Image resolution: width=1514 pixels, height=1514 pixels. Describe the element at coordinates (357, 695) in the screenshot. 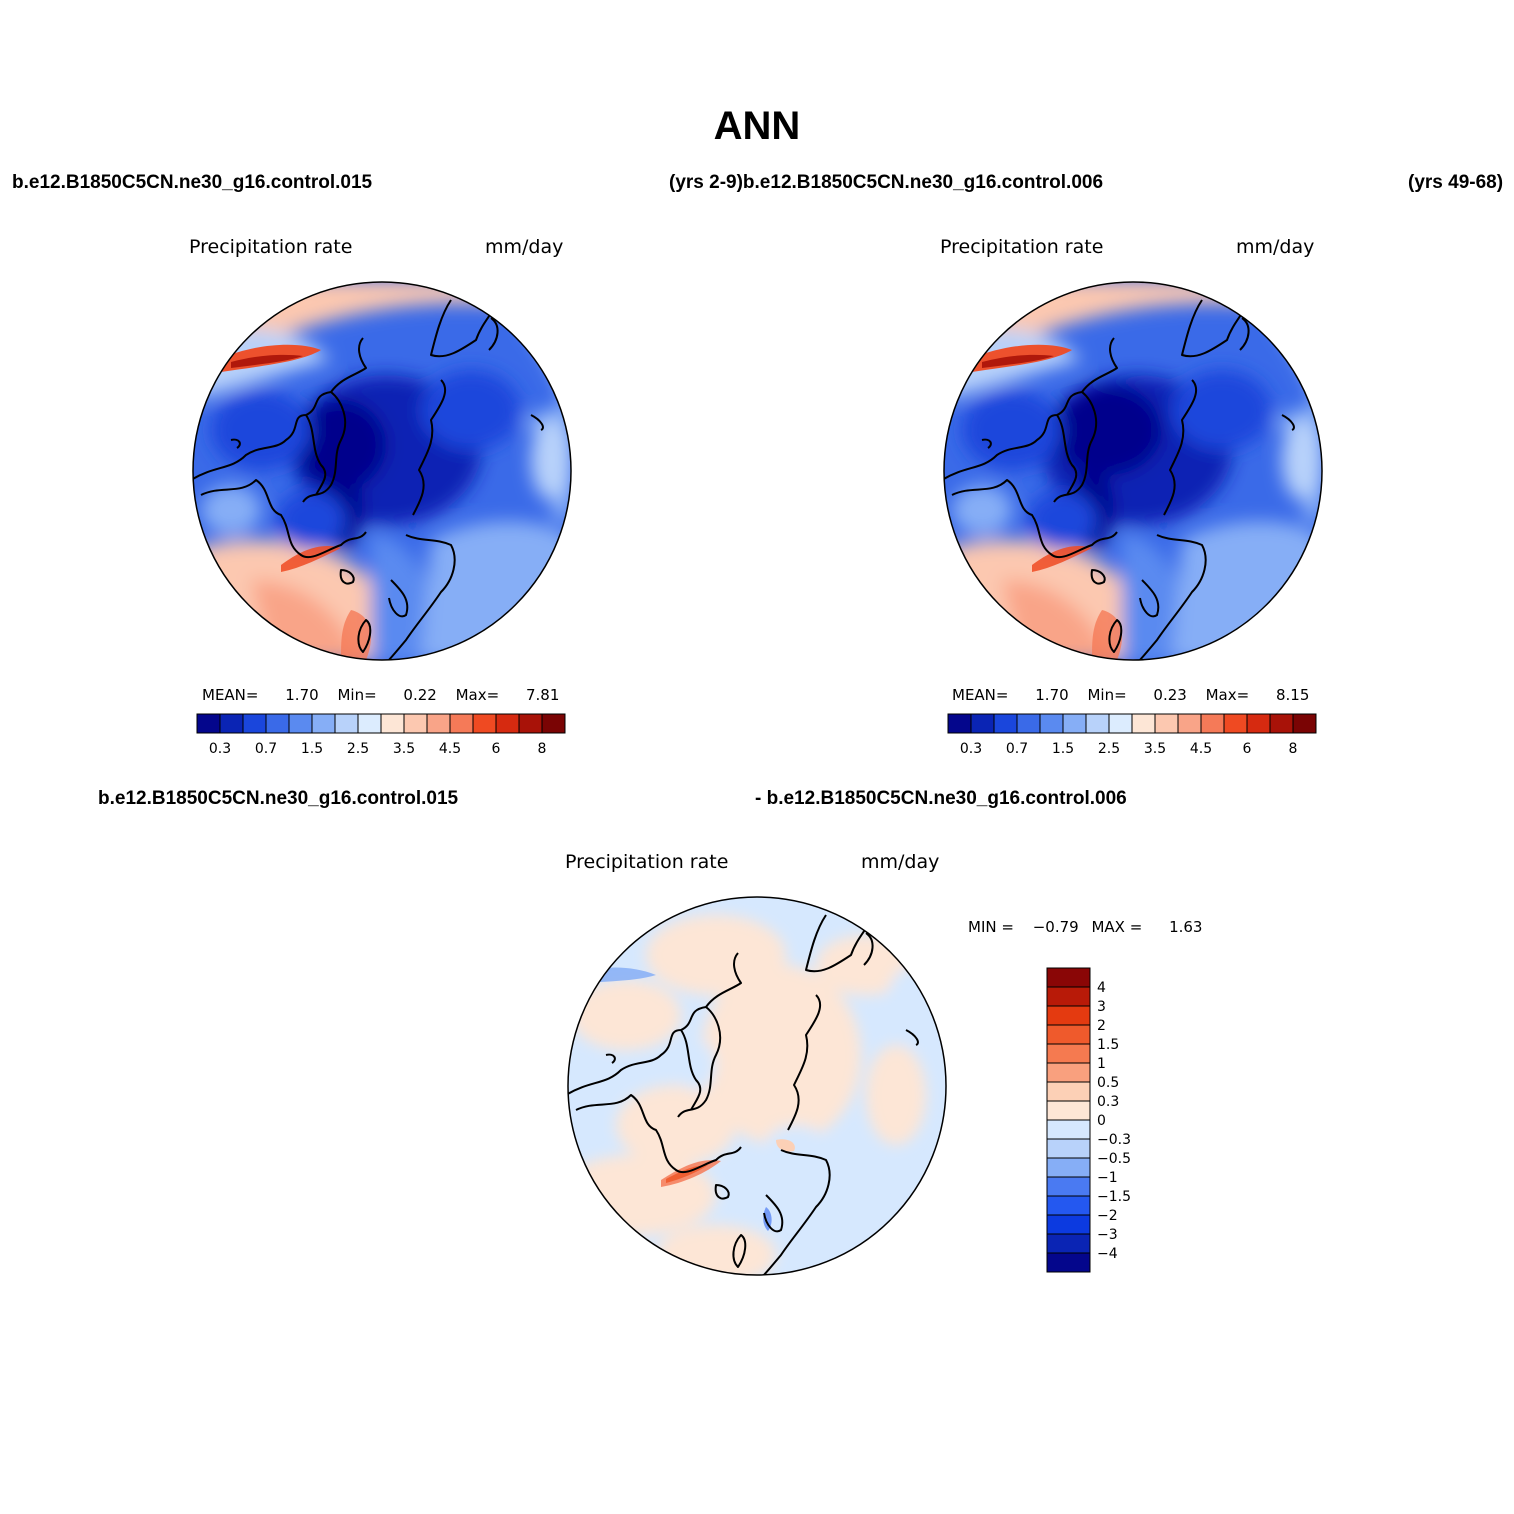

I see `panel1-min-label: Min=` at that location.